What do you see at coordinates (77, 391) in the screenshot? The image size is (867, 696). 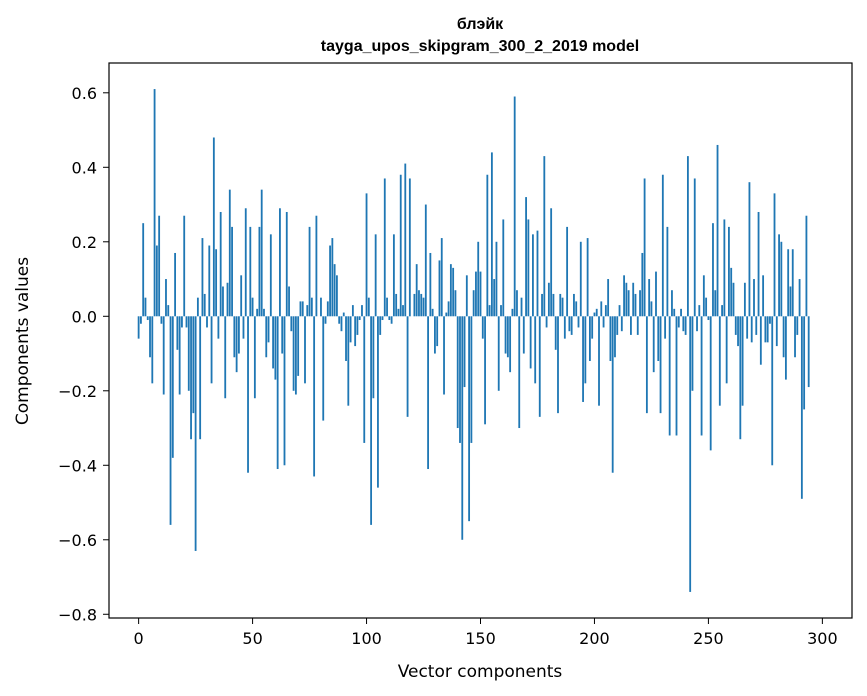 I see `y-tick-label: −0.2` at bounding box center [77, 391].